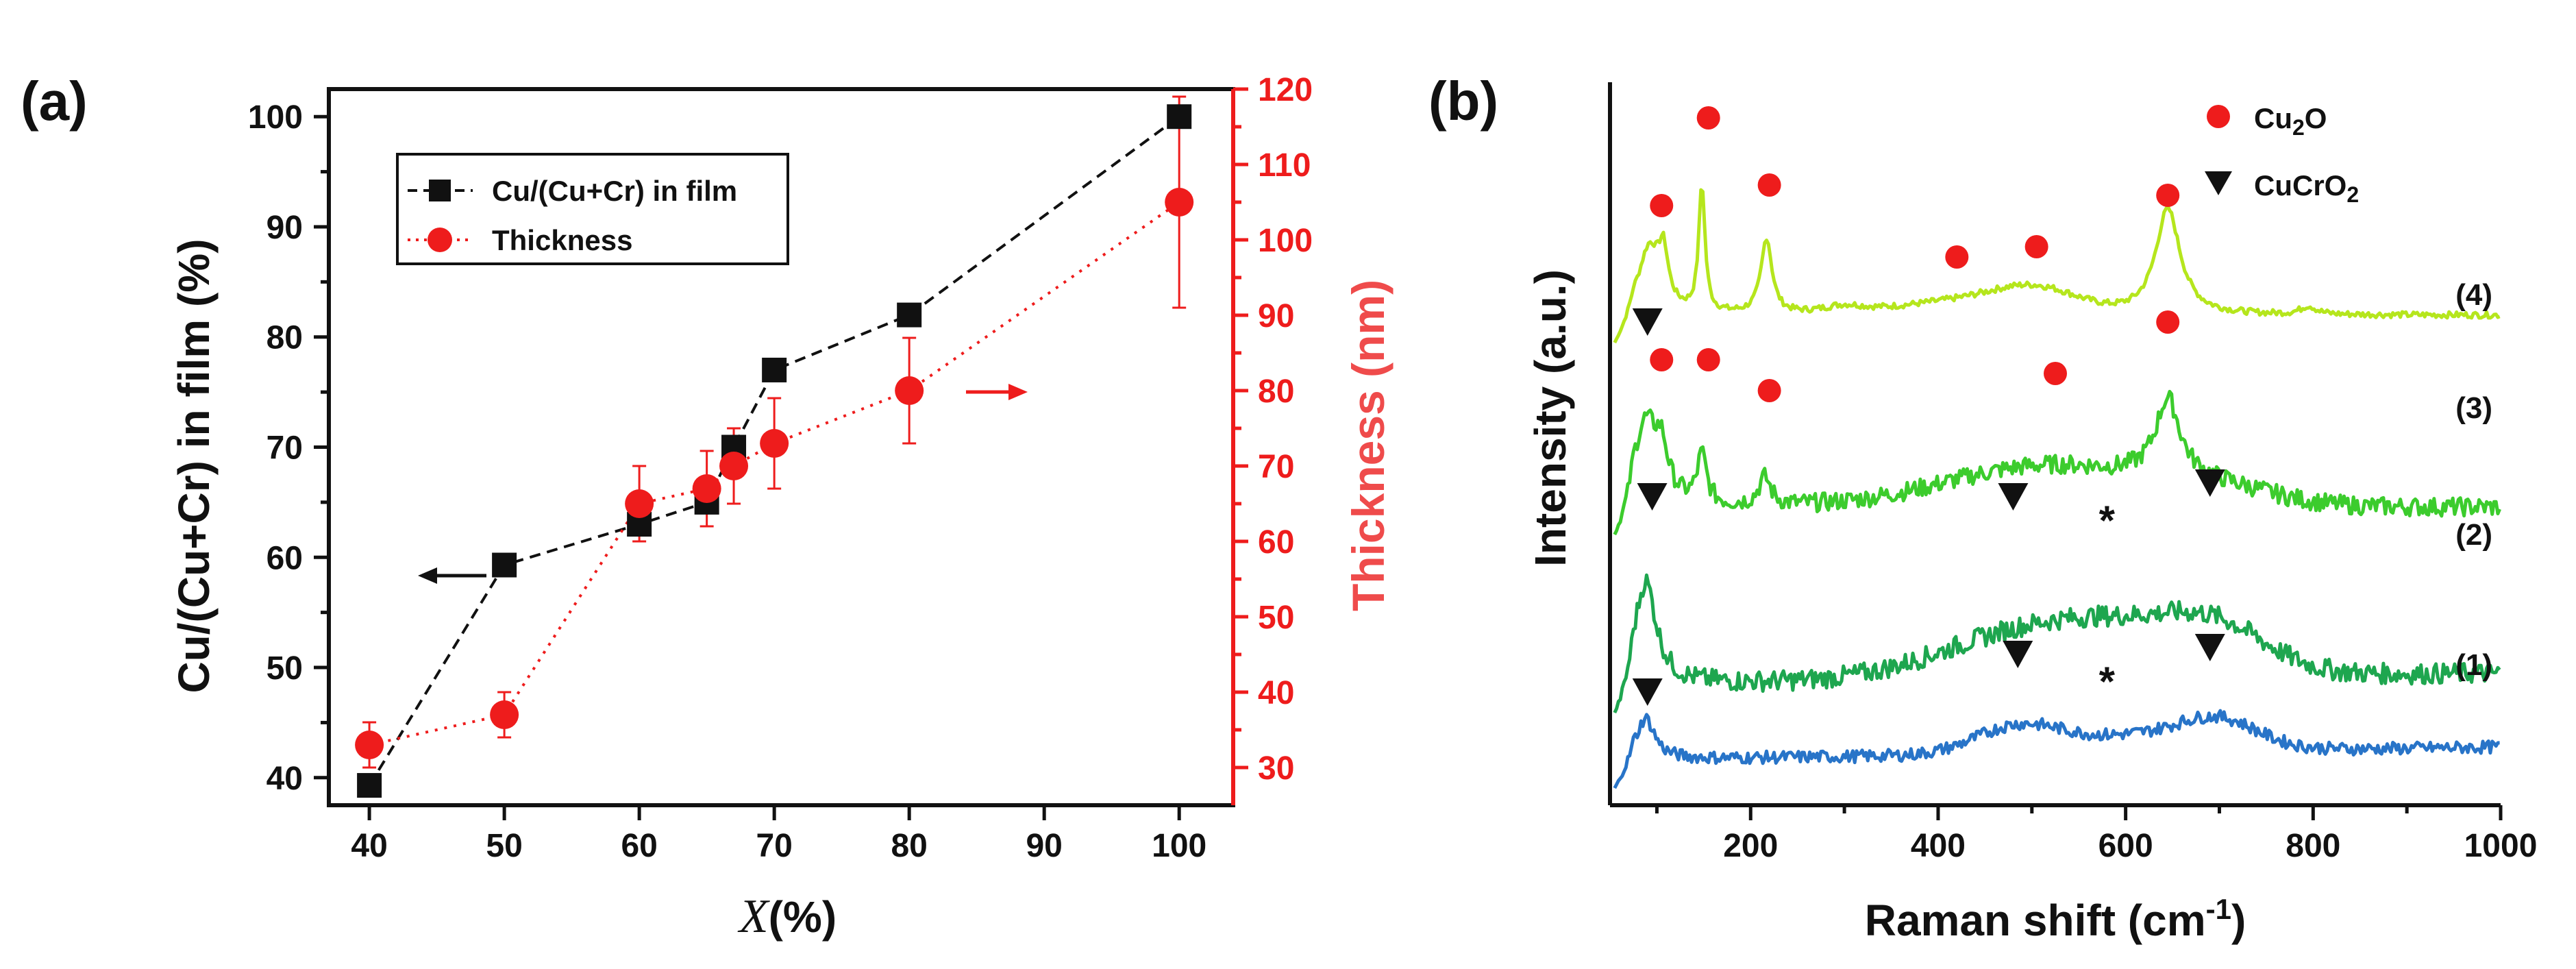 The height and width of the screenshot is (969, 2576). Describe the element at coordinates (909, 846) in the screenshot. I see `x-tick-label-a: 80` at that location.